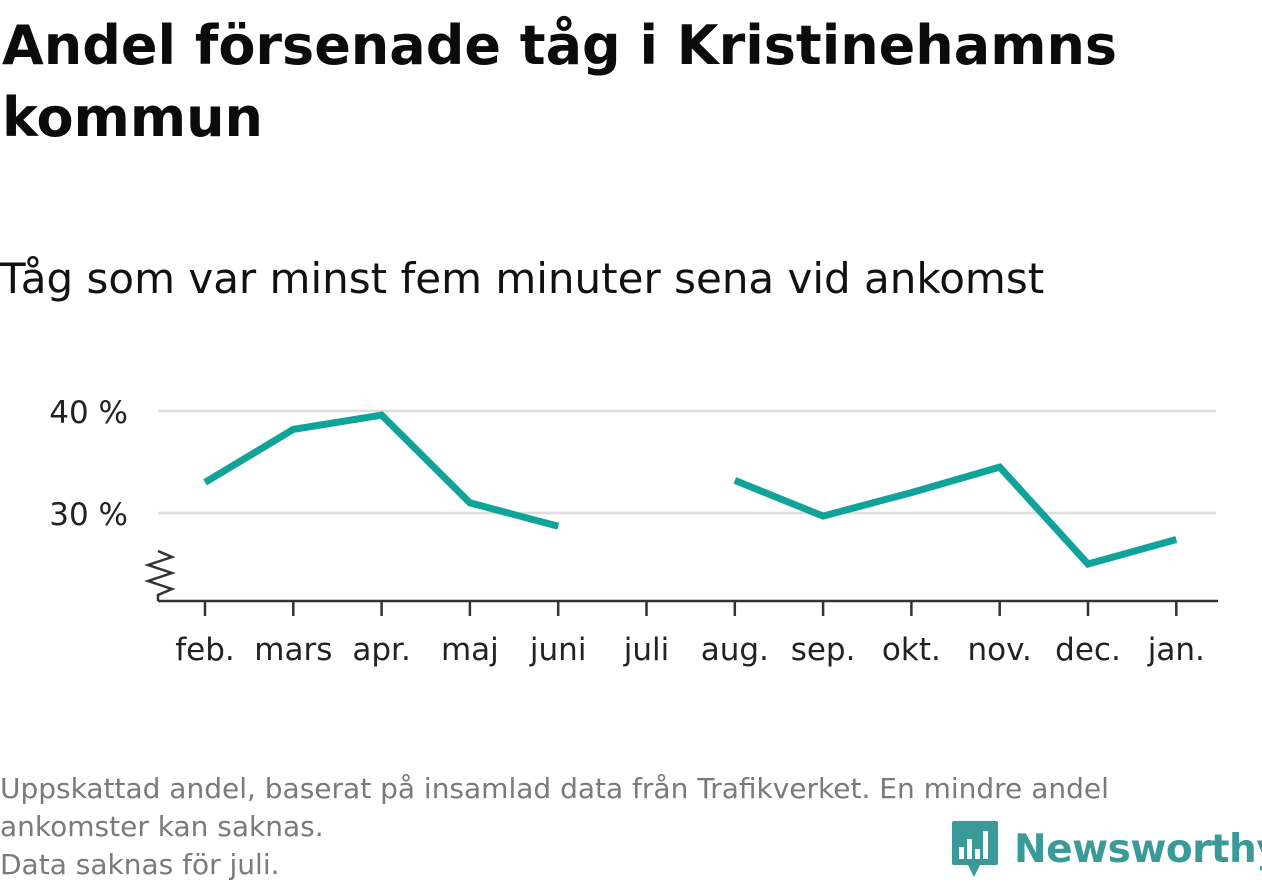  What do you see at coordinates (470, 650) in the screenshot?
I see `x-tick-label: maj` at bounding box center [470, 650].